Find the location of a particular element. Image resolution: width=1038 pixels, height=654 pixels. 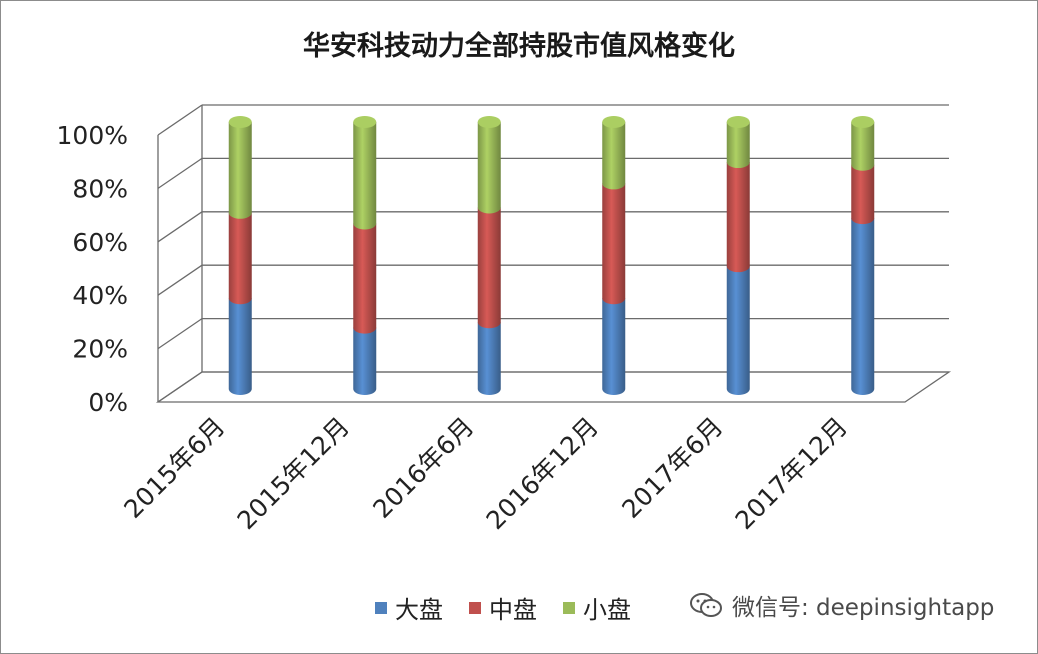

y-tick-label: 40% is located at coordinates (100, 295).